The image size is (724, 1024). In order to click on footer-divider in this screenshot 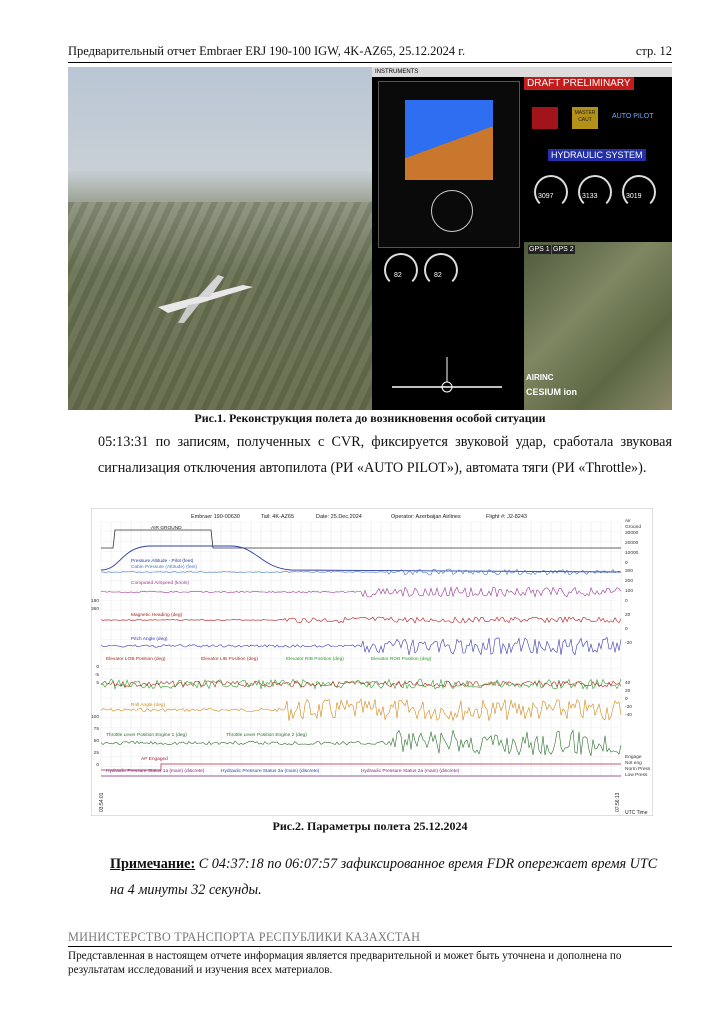, I will do `click(370, 946)`.